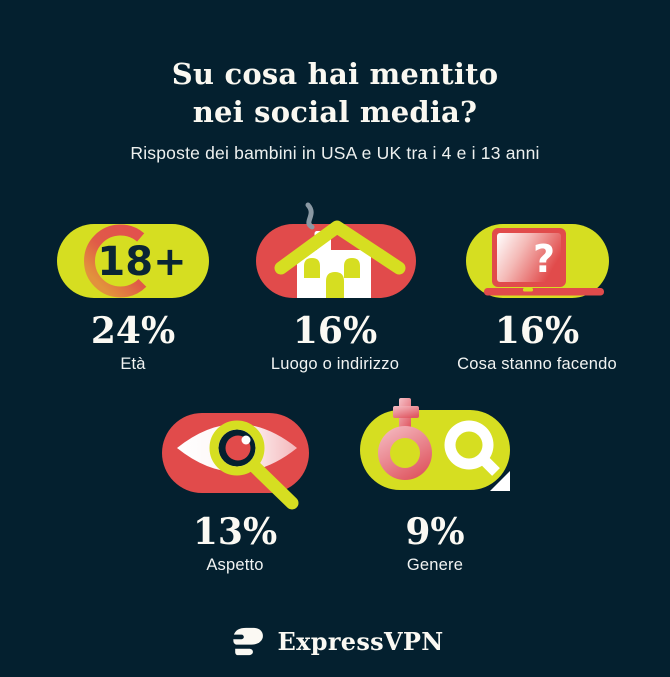  I want to click on smoke-icon, so click(310, 216).